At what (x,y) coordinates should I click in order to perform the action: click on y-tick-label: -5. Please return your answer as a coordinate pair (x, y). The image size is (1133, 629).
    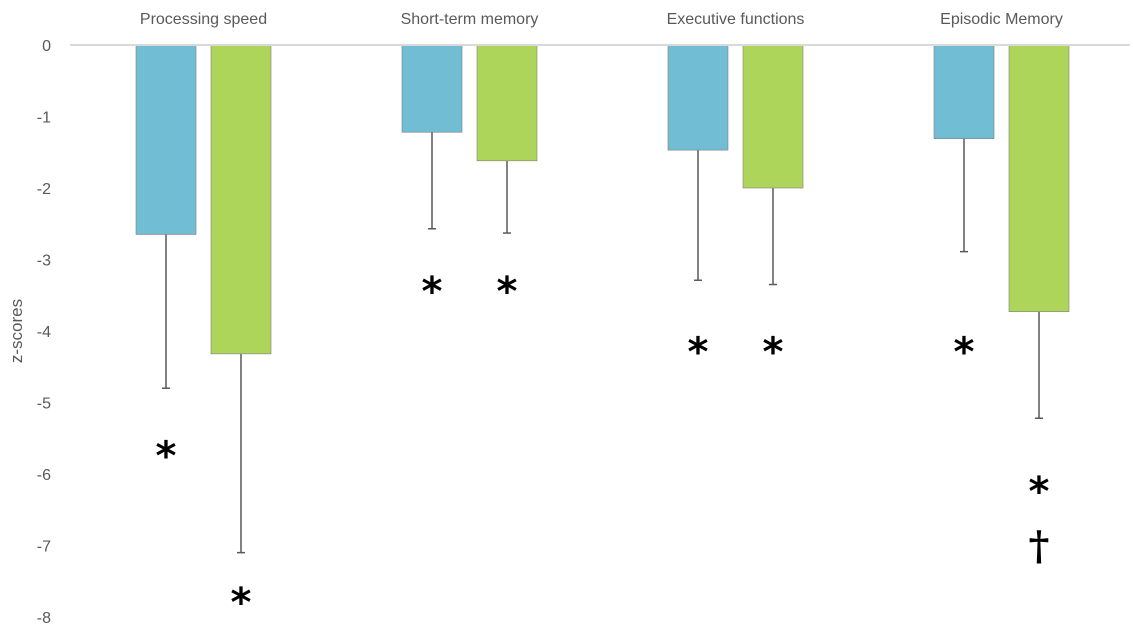
    Looking at the image, I should click on (44, 404).